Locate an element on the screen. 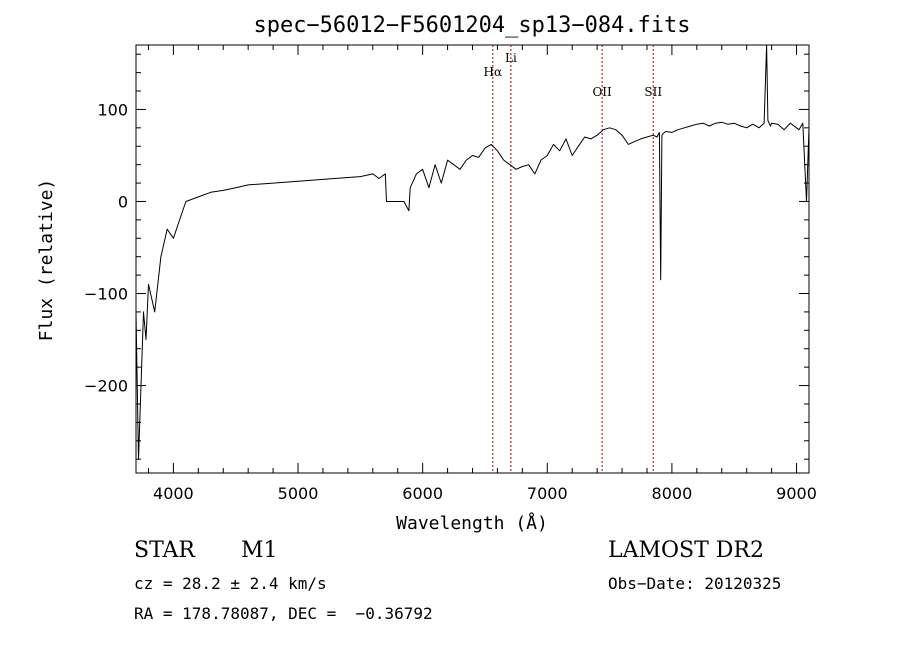 Image resolution: width=900 pixels, height=649 pixels. x-tick-label: 7000 is located at coordinates (547, 493).